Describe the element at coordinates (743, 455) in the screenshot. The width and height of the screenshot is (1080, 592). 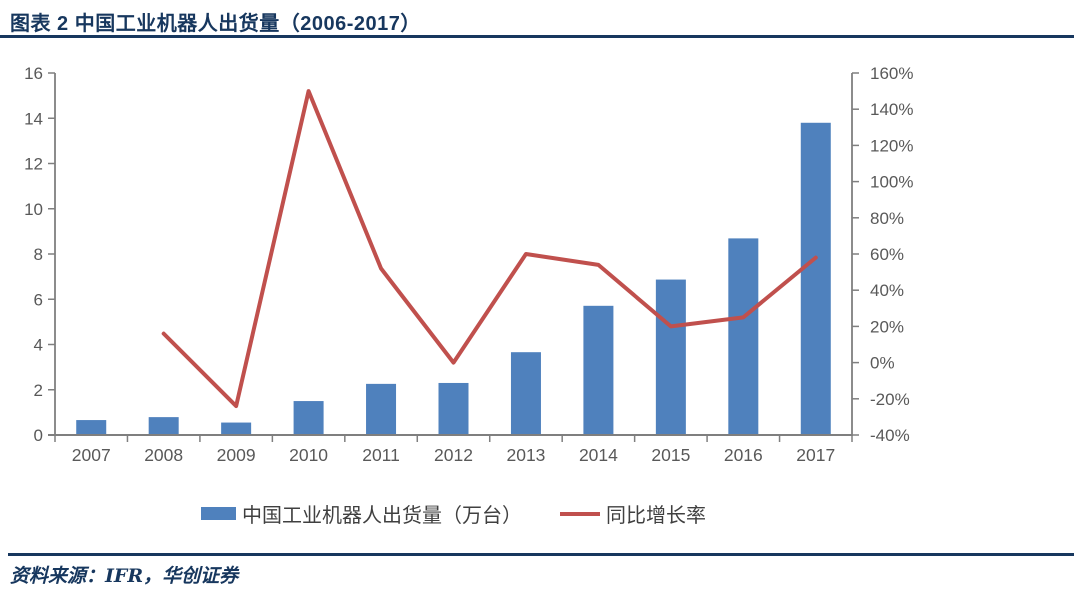
I see `x-axis-year-label: 2016` at that location.